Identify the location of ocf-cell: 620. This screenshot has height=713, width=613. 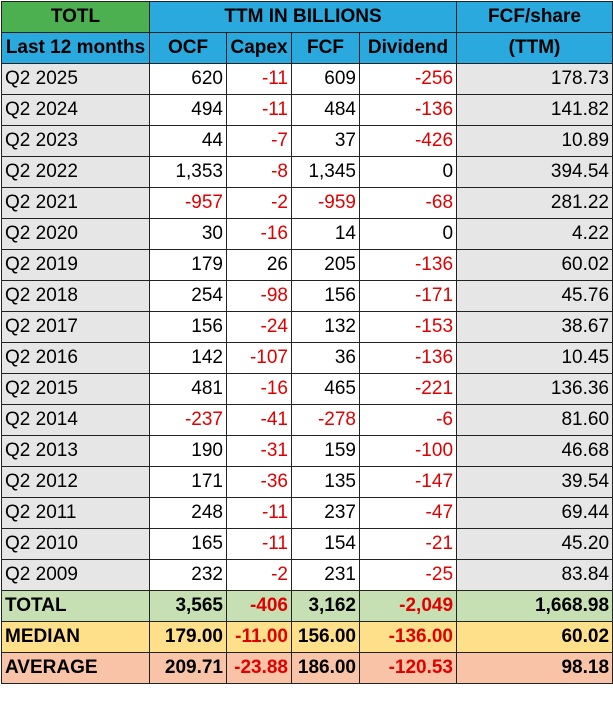
(188, 79).